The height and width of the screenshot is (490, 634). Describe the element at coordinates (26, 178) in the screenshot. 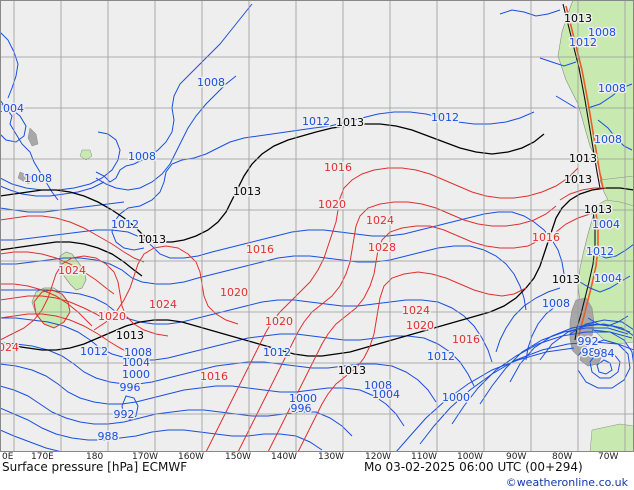

I see `land-new-caledonia` at that location.